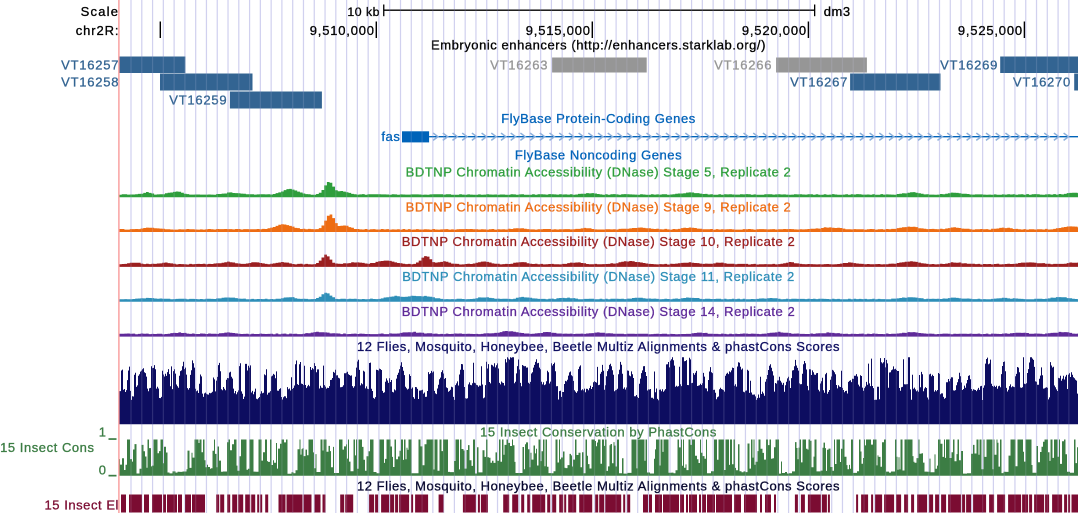 The height and width of the screenshot is (513, 1078). I want to click on svg-text: 15 Insect Cons, so click(47, 447).